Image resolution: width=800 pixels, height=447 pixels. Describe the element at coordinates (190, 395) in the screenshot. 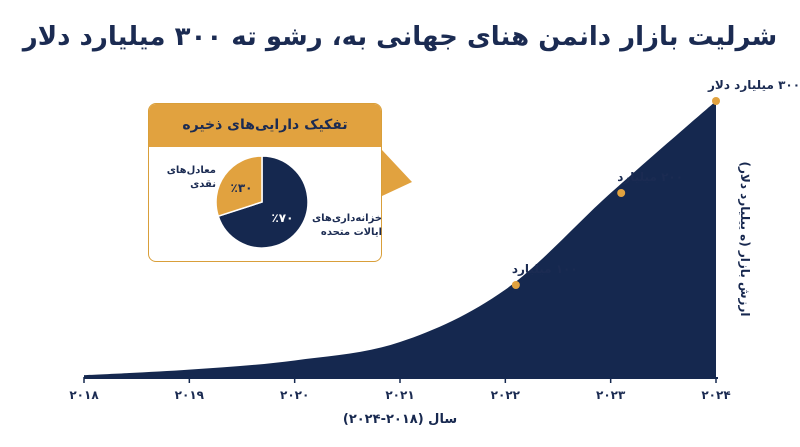

I see `x-tick-label: ۲۰۱۹` at that location.